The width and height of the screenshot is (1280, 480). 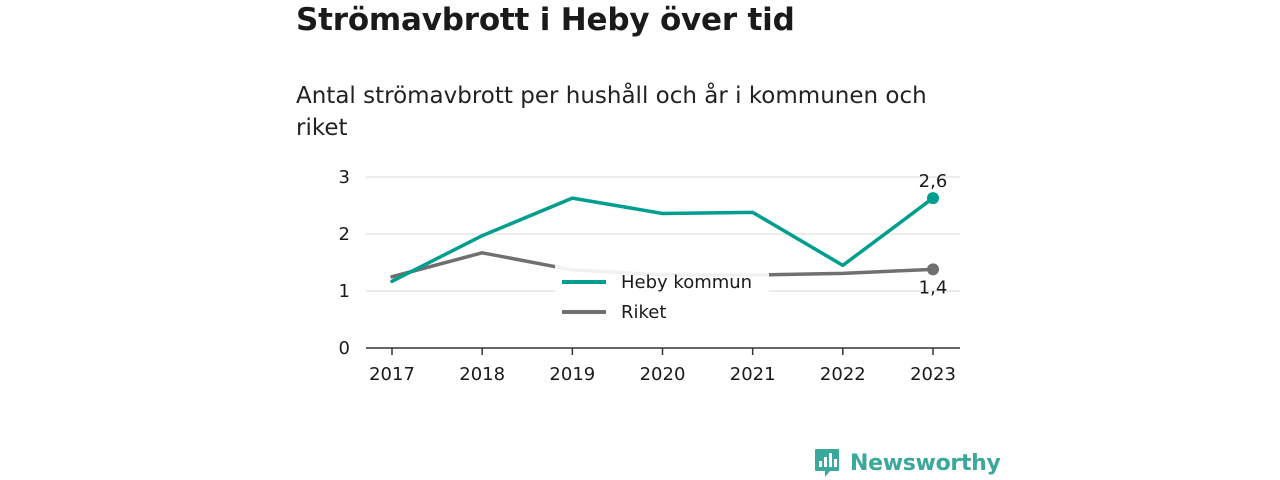 What do you see at coordinates (572, 374) in the screenshot?
I see `x-tick-label: 2019` at bounding box center [572, 374].